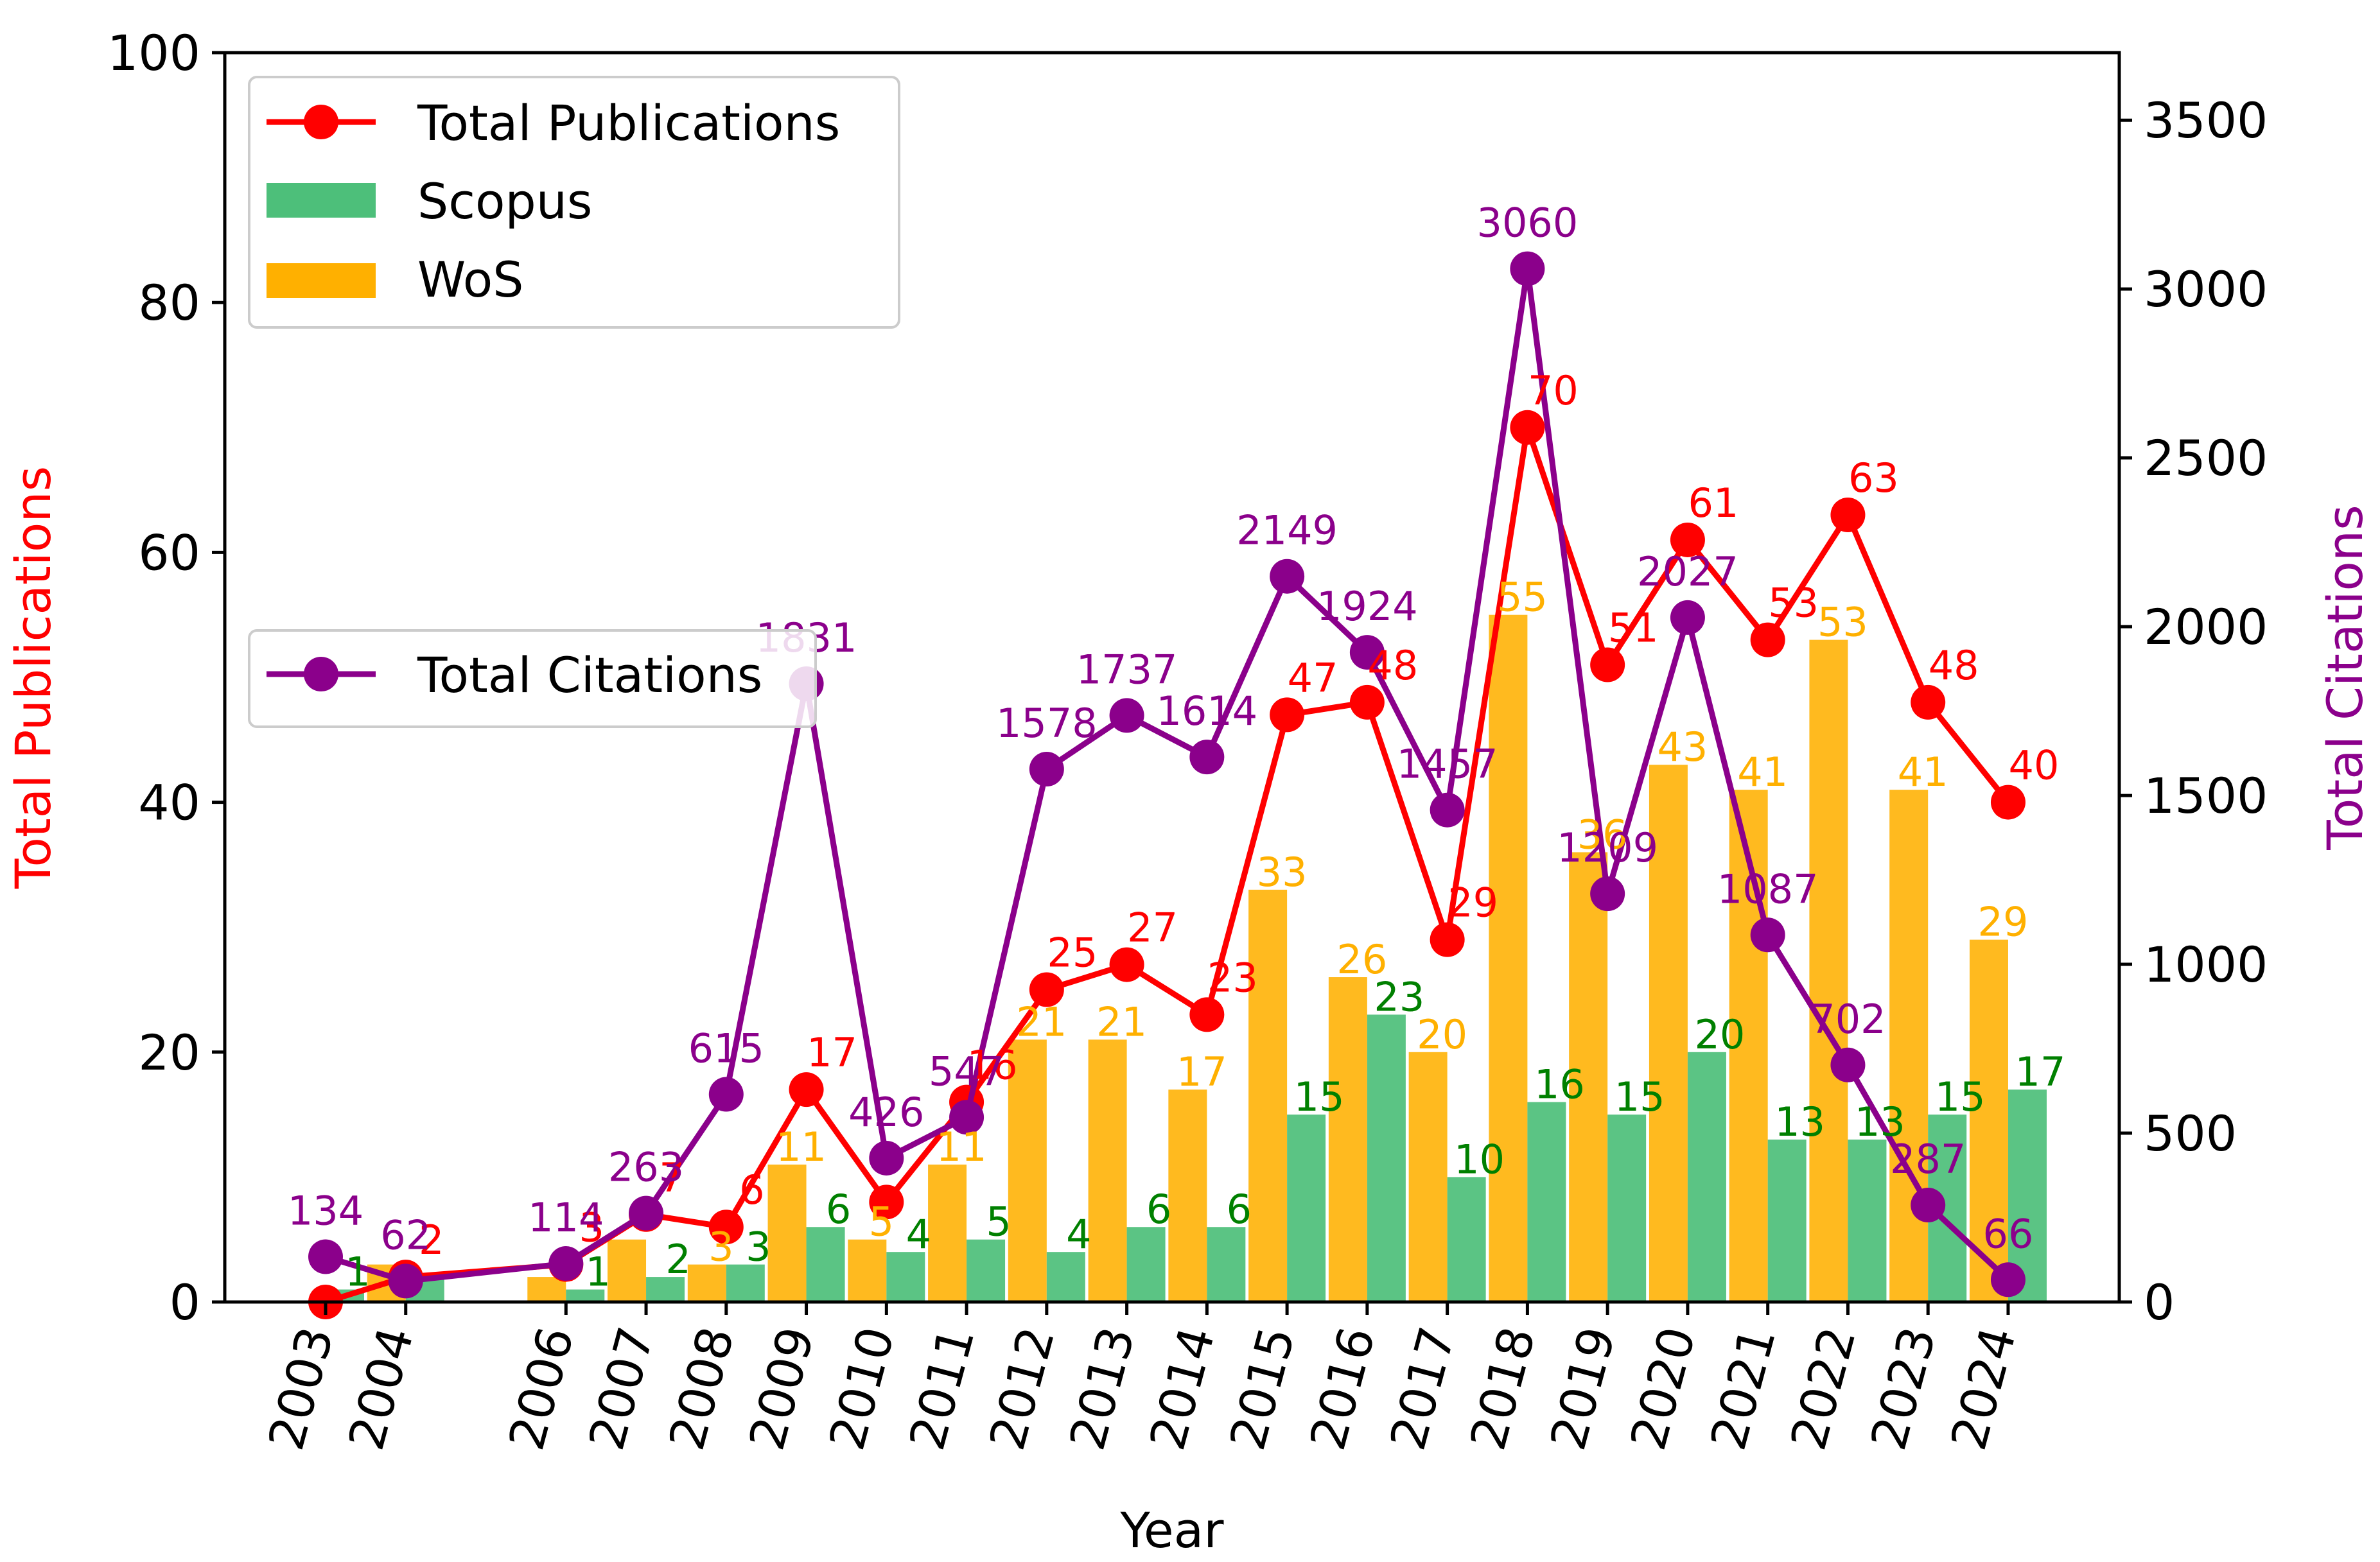 This screenshot has width=2380, height=1562. Describe the element at coordinates (758, 1247) in the screenshot. I see `scopus-label-2008: 3` at that location.